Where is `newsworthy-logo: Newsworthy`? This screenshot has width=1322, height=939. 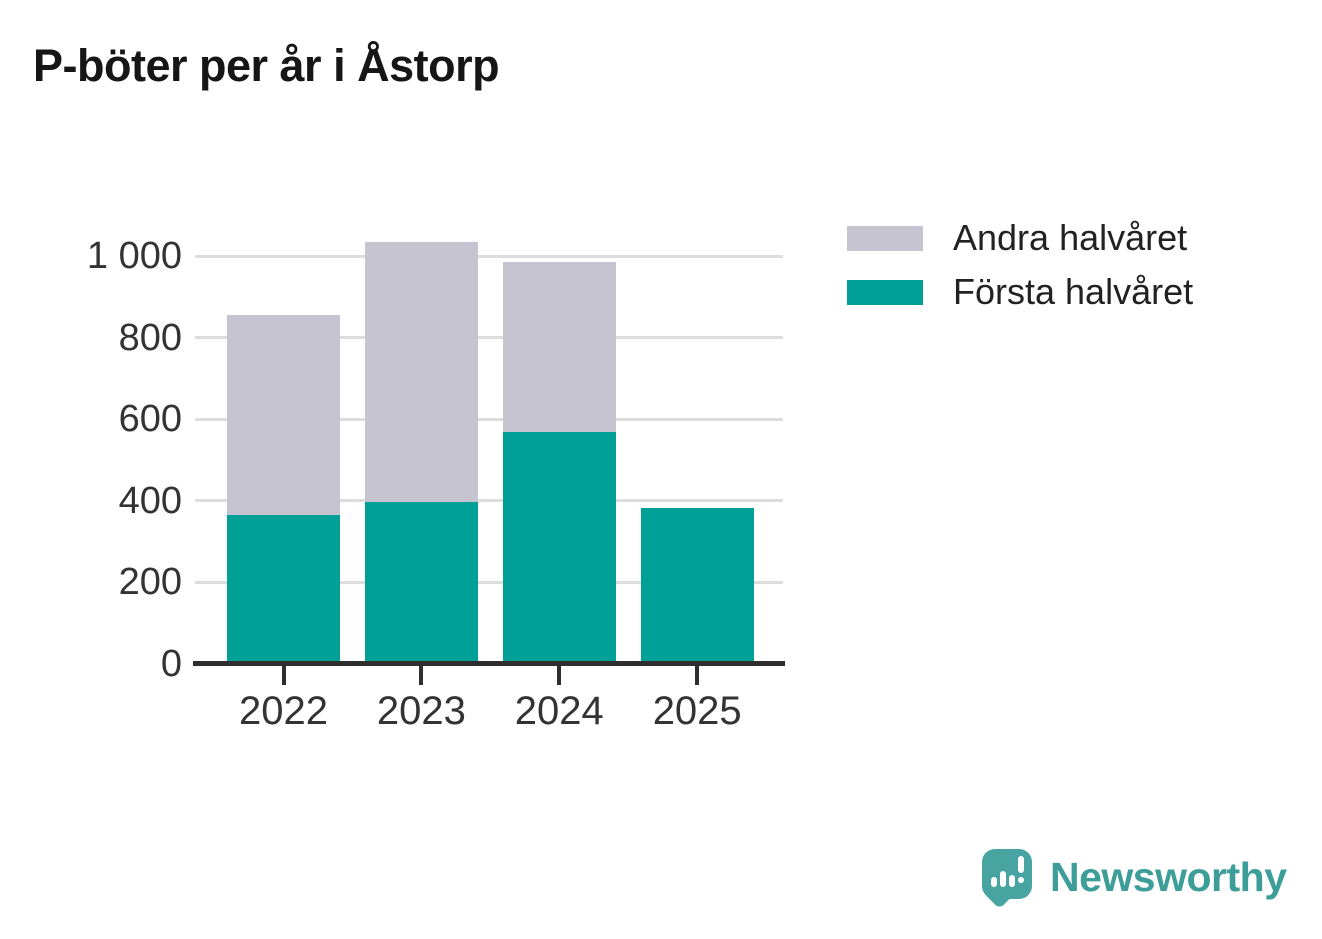
newsworthy-logo: Newsworthy is located at coordinates (1142, 884).